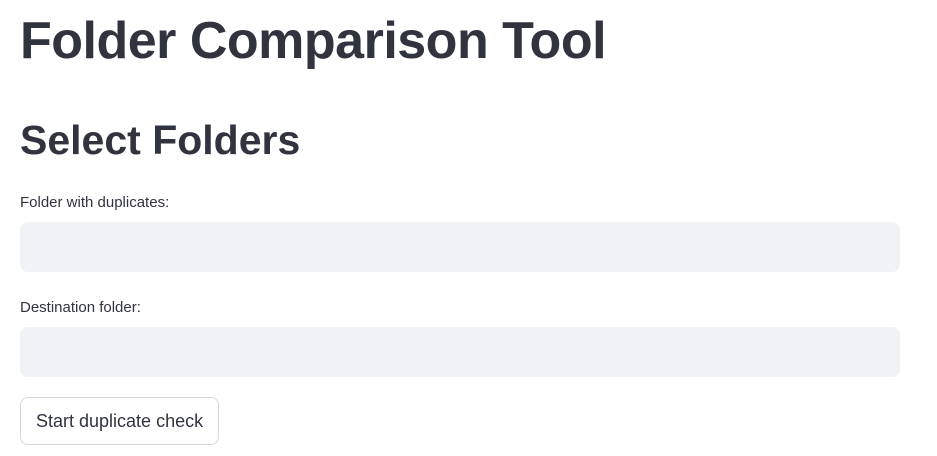 This screenshot has height=456, width=937. I want to click on start-duplicate-check-button: Start duplicate check, so click(120, 421).